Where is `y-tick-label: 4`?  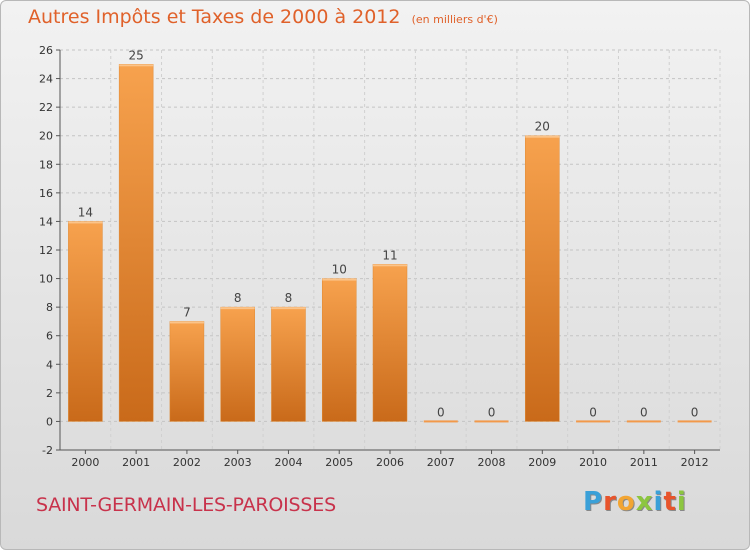
y-tick-label: 4 is located at coordinates (49, 364).